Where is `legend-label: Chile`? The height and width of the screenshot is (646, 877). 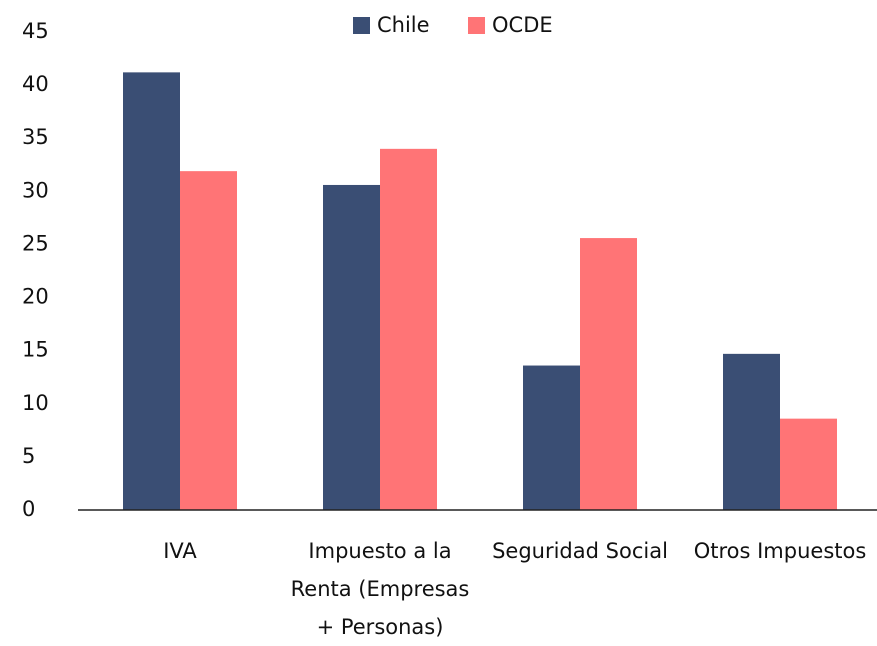 legend-label: Chile is located at coordinates (403, 25).